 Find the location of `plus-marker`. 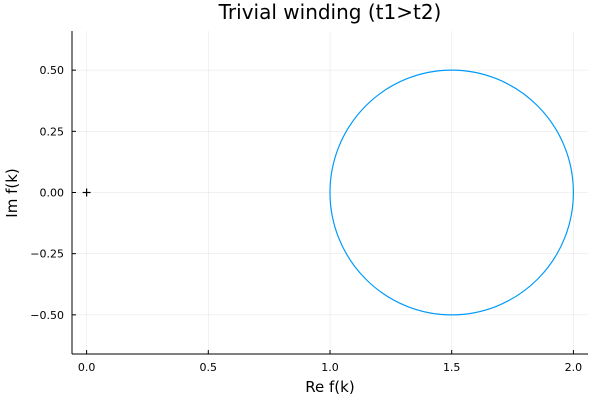

plus-marker is located at coordinates (86, 192).